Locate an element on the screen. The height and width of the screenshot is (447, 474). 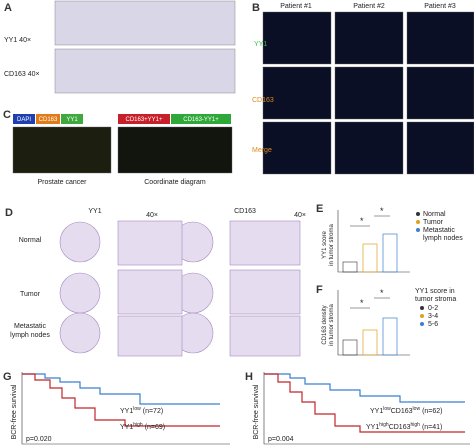
legend-item: DAPI is located at coordinates (24, 120).